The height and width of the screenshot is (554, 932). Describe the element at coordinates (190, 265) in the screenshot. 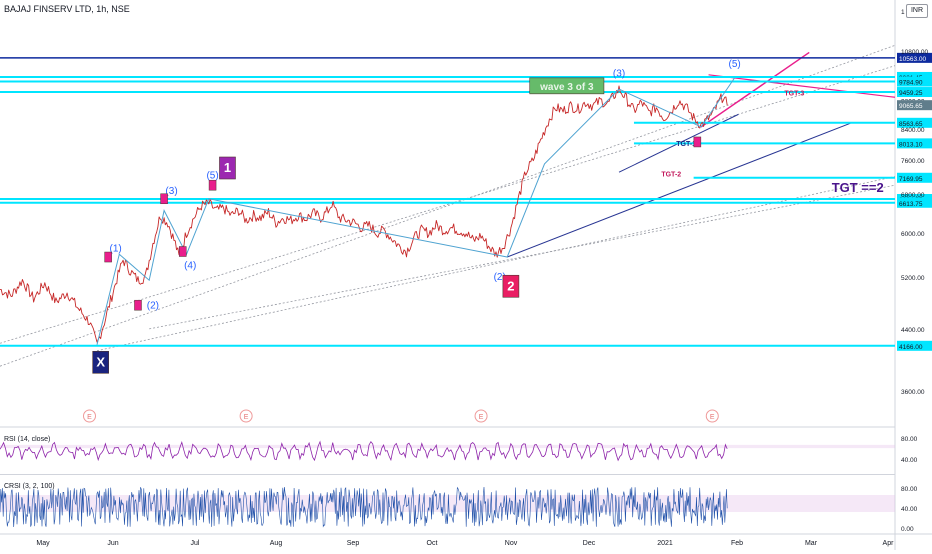

I see `wave-label: (4)` at that location.